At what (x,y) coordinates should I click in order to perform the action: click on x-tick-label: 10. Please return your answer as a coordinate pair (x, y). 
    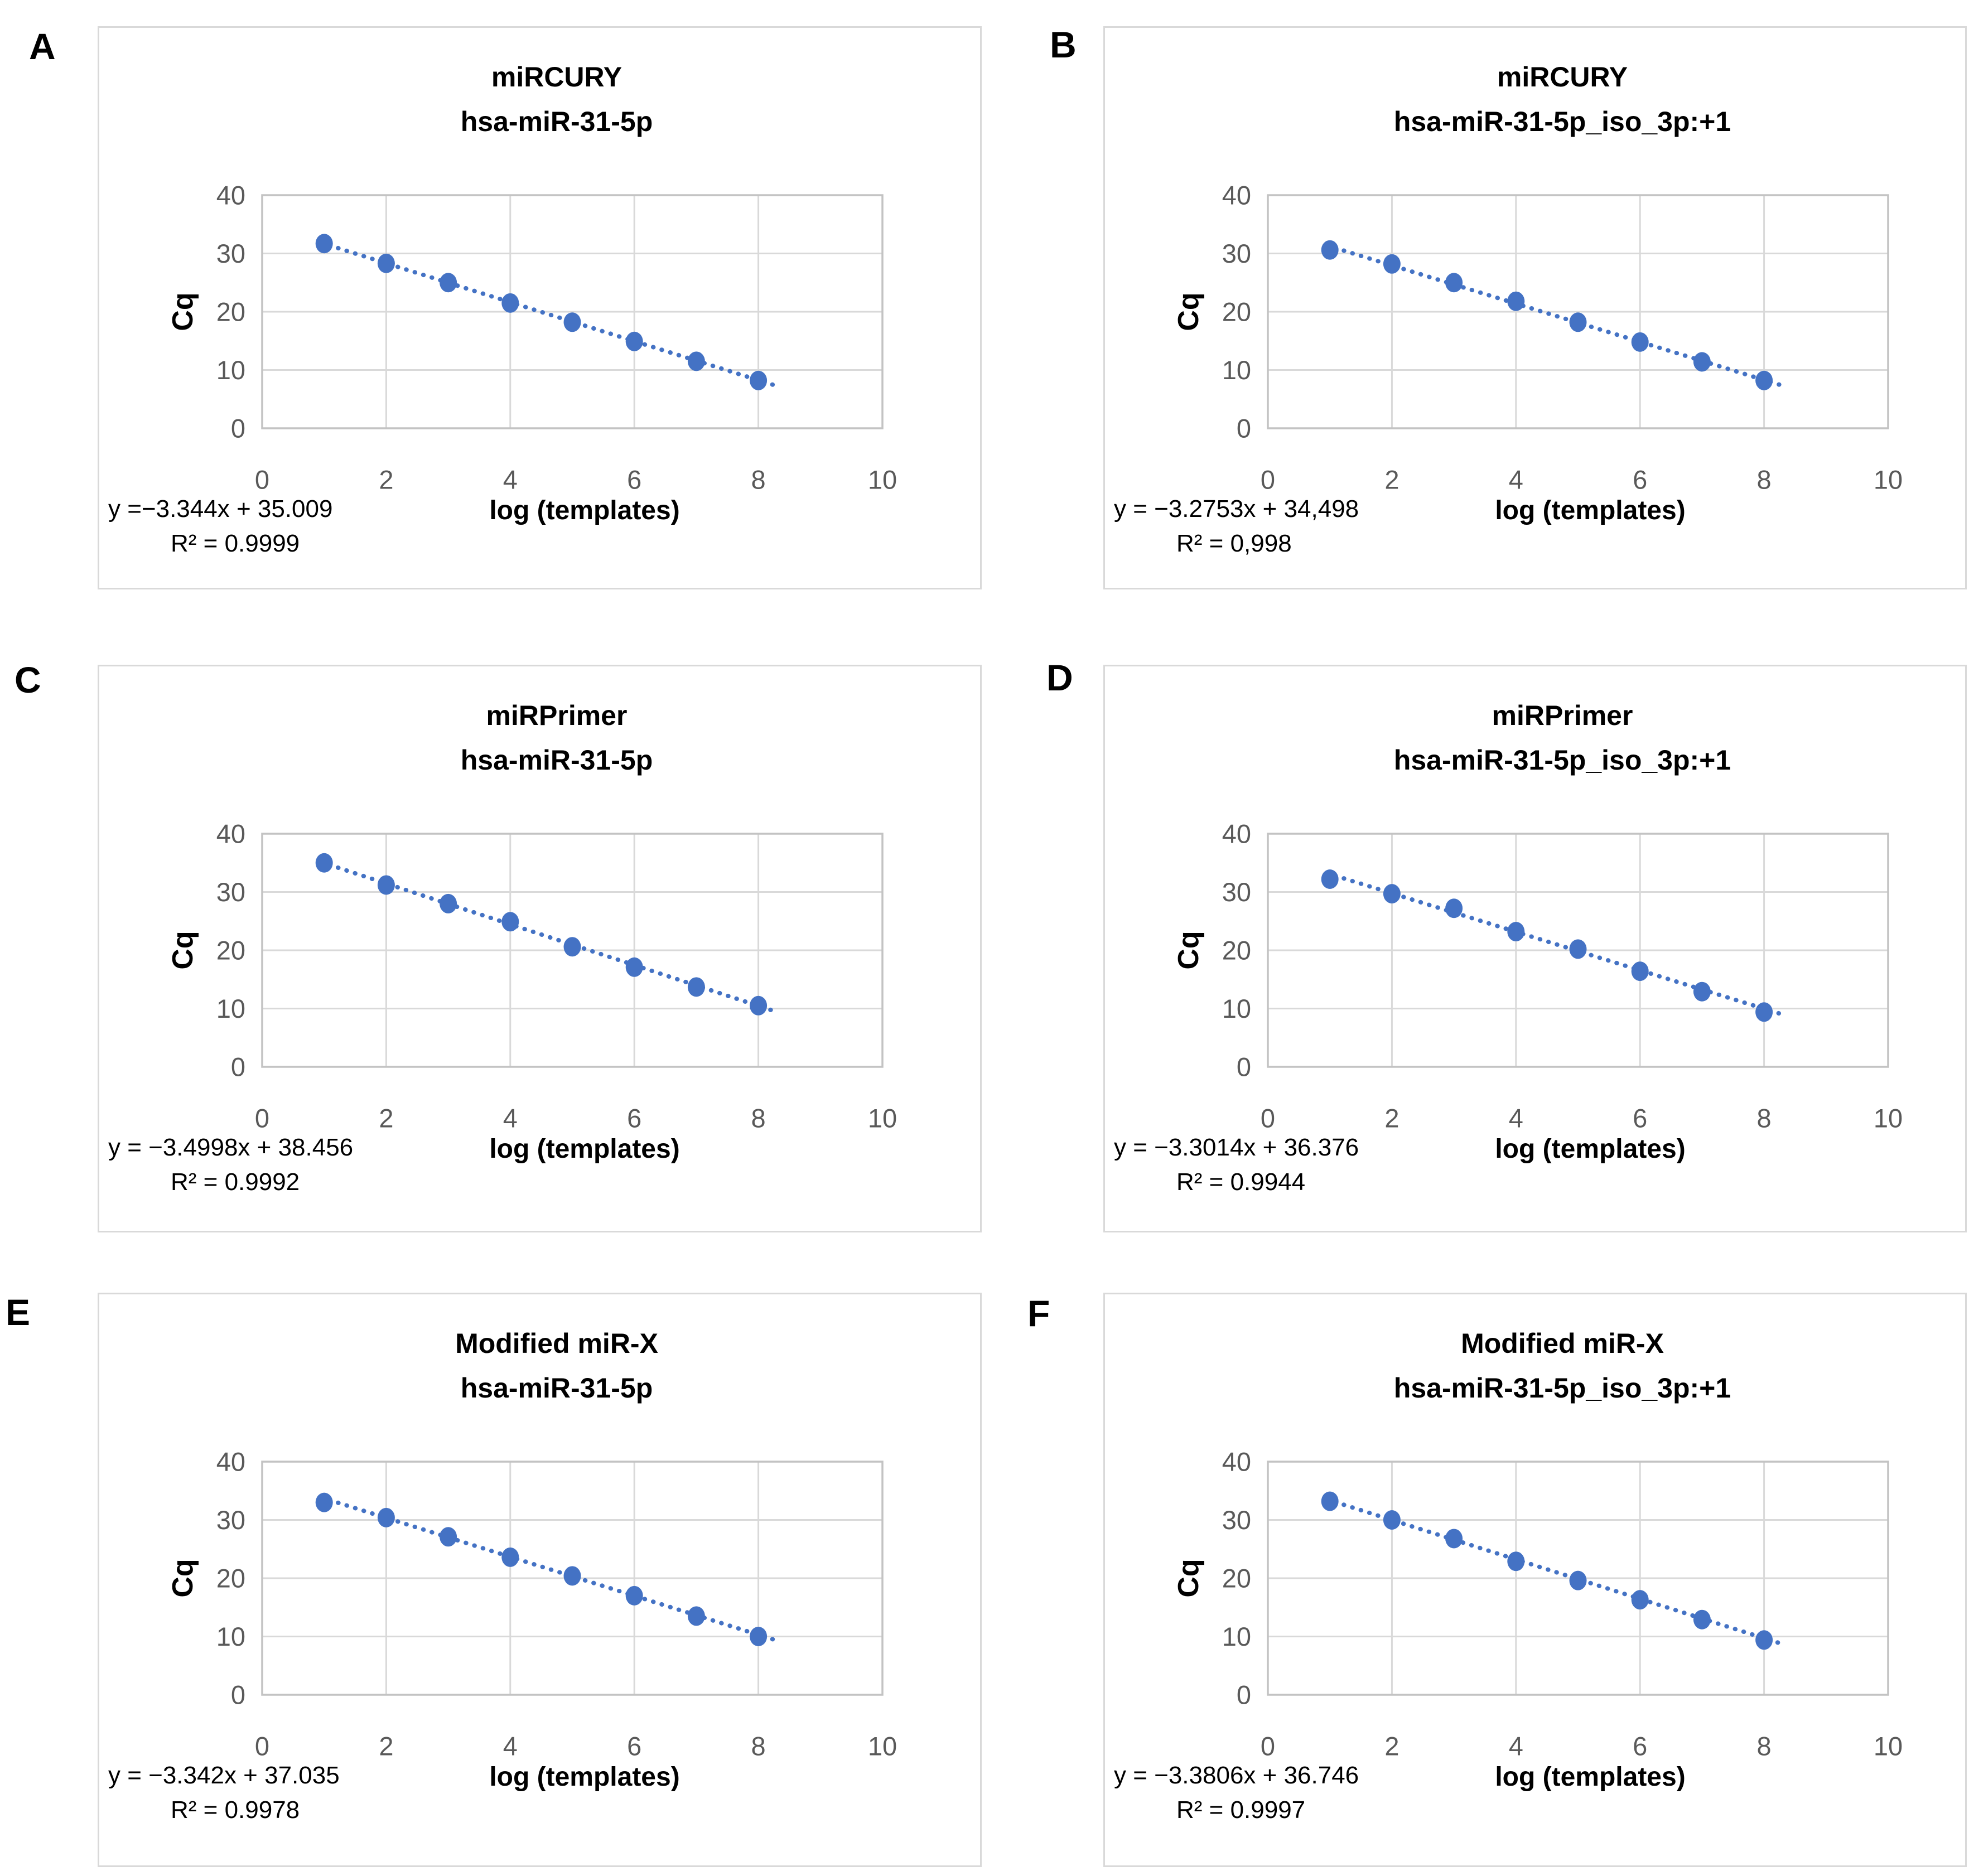
    Looking at the image, I should click on (883, 480).